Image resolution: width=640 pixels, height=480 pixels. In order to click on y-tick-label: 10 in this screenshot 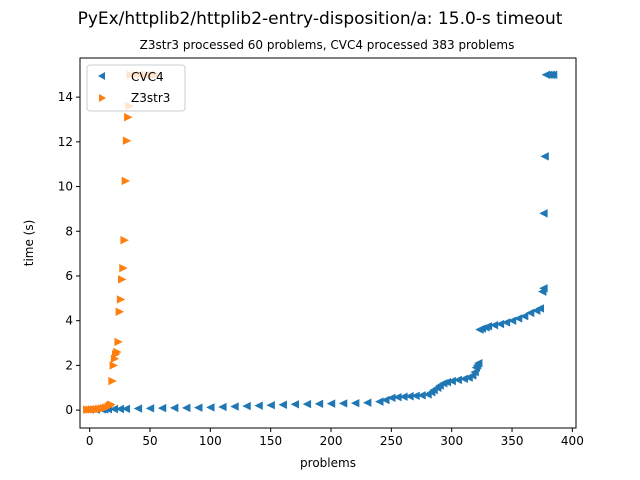, I will do `click(65, 187)`.